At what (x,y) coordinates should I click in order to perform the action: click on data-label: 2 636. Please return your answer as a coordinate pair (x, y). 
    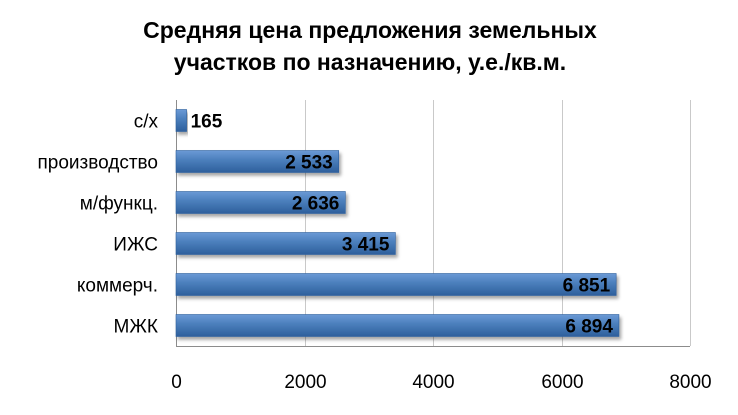
    Looking at the image, I should click on (316, 204).